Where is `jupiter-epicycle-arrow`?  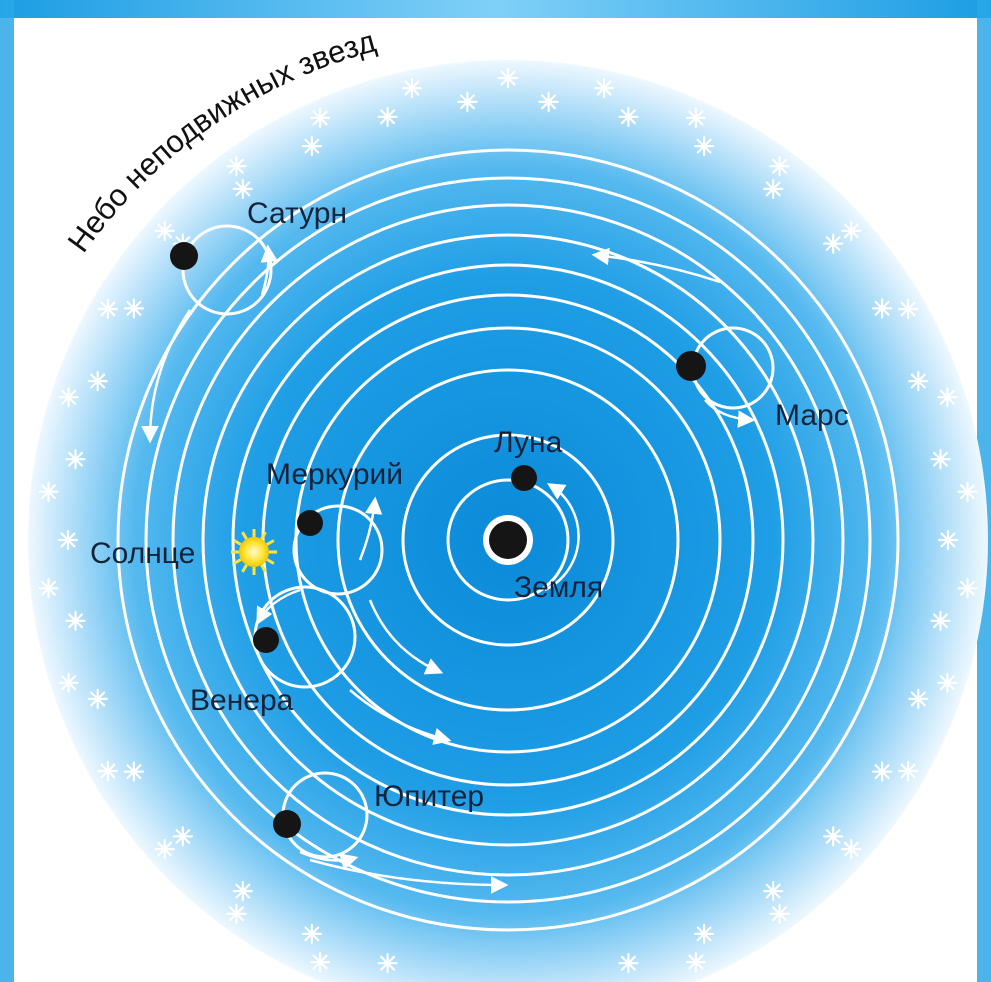 jupiter-epicycle-arrow is located at coordinates (329, 860).